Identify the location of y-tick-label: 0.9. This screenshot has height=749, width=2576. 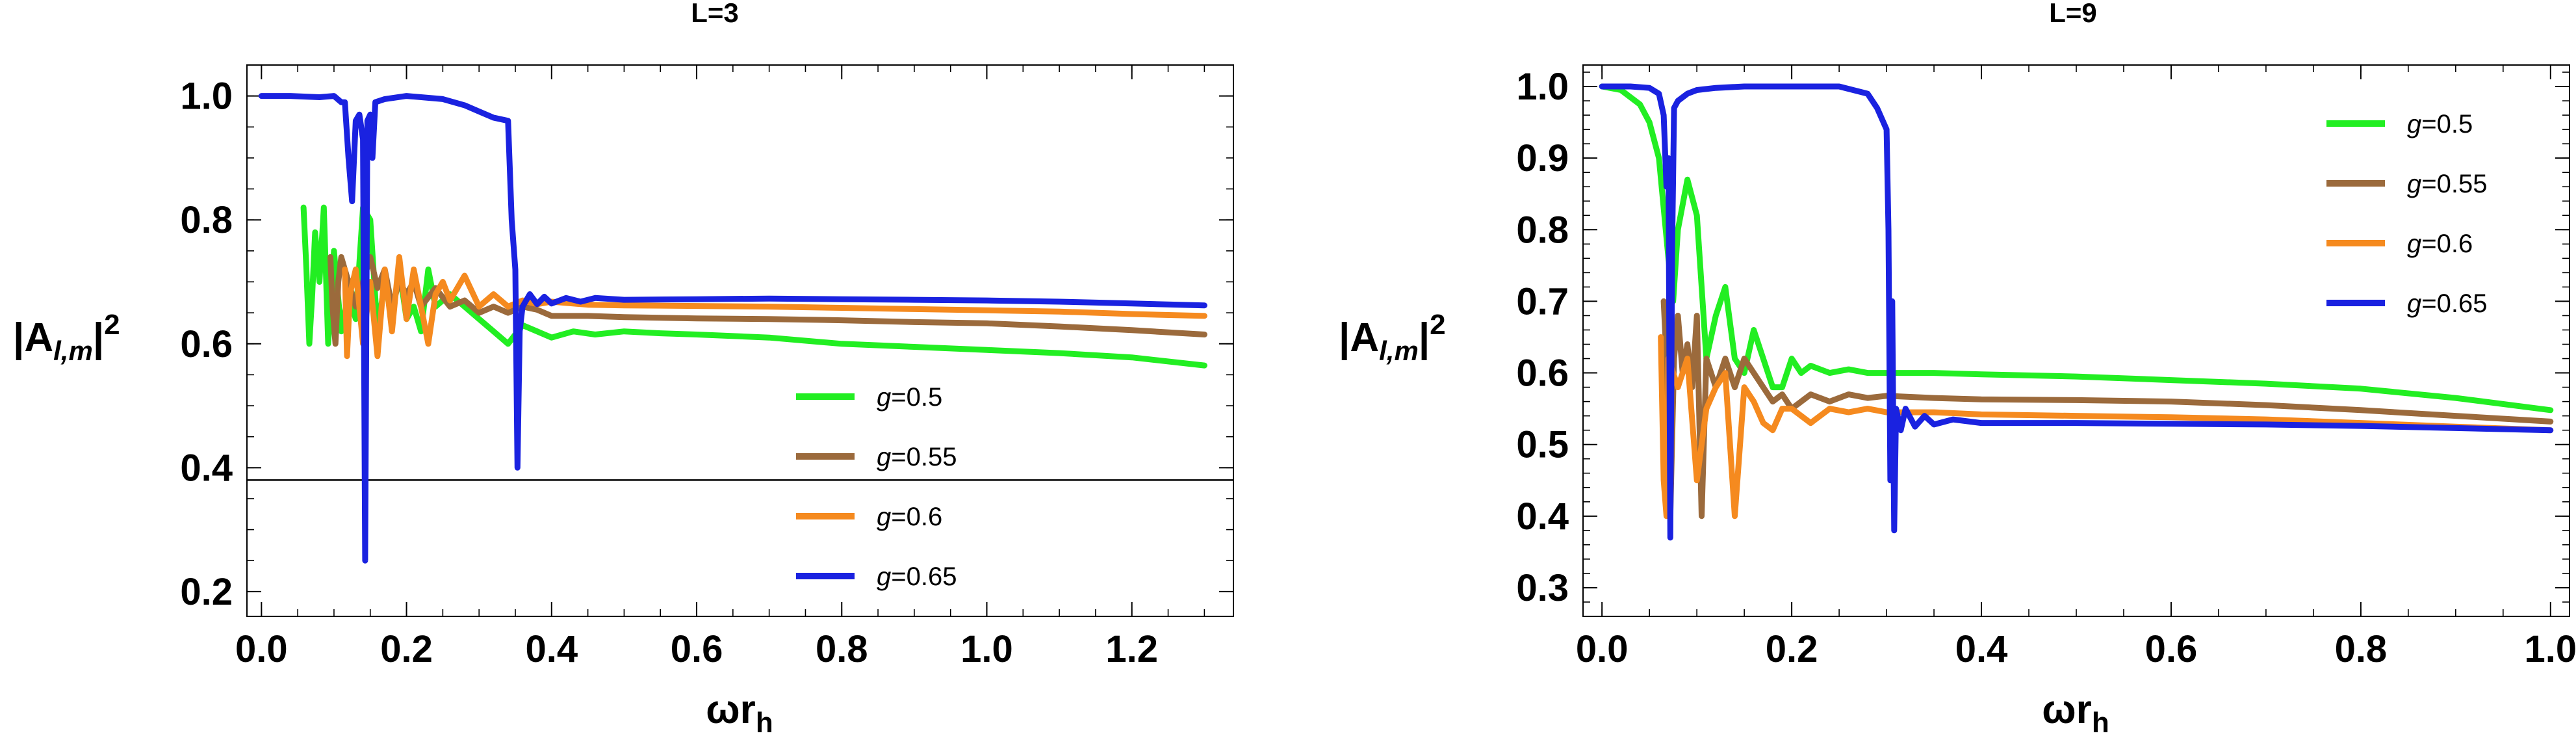
(1542, 158).